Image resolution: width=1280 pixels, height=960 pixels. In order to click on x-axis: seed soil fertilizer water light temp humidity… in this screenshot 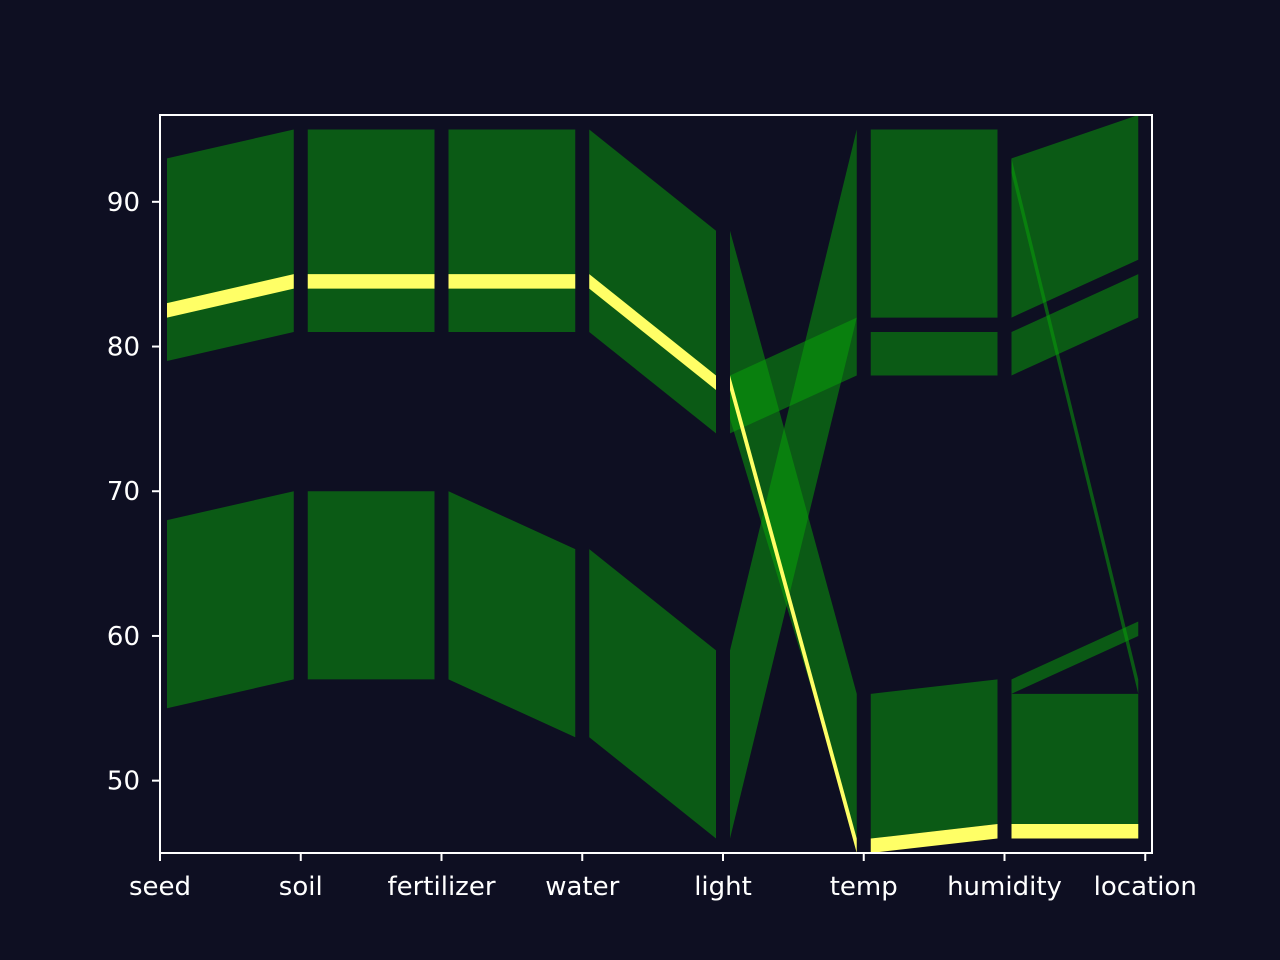, I will do `click(663, 877)`.